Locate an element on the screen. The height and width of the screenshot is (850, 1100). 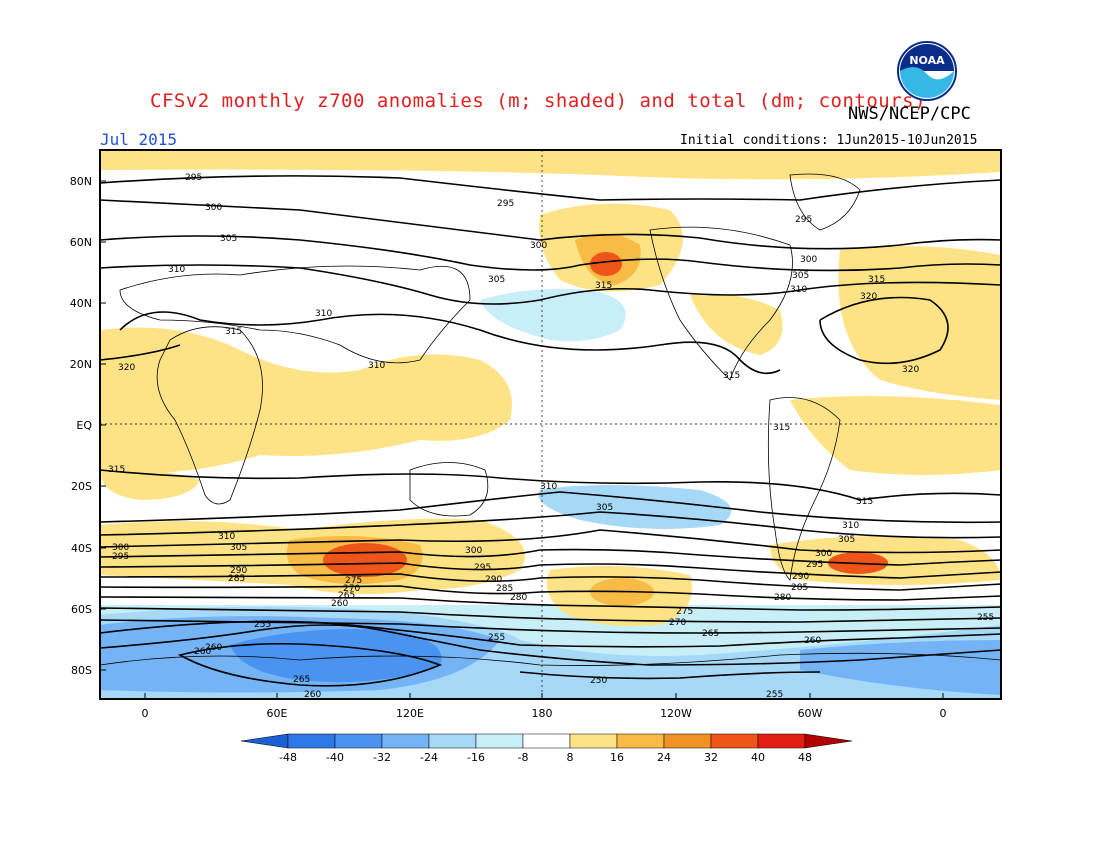
colorbar-label: -24 is located at coordinates (429, 757).